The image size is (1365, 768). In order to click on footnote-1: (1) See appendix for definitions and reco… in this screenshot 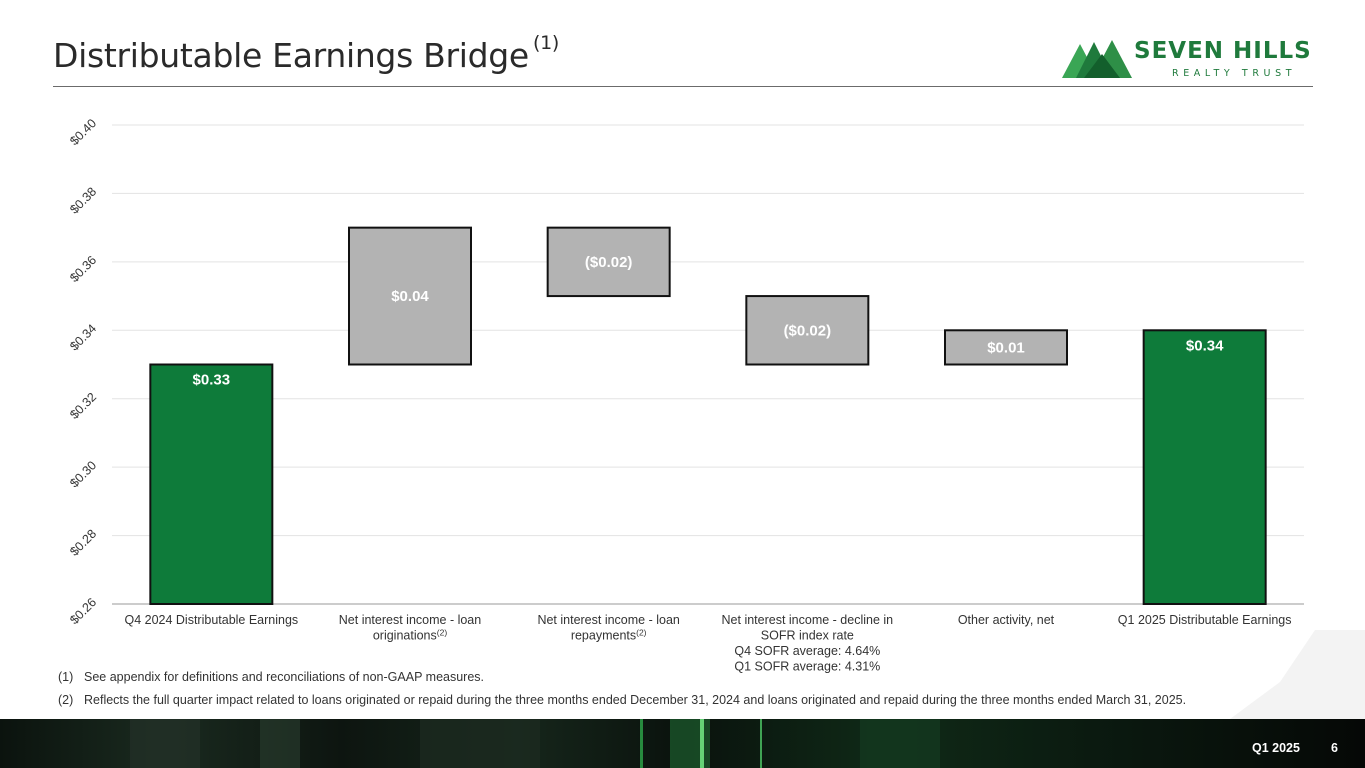, I will do `click(271, 677)`.